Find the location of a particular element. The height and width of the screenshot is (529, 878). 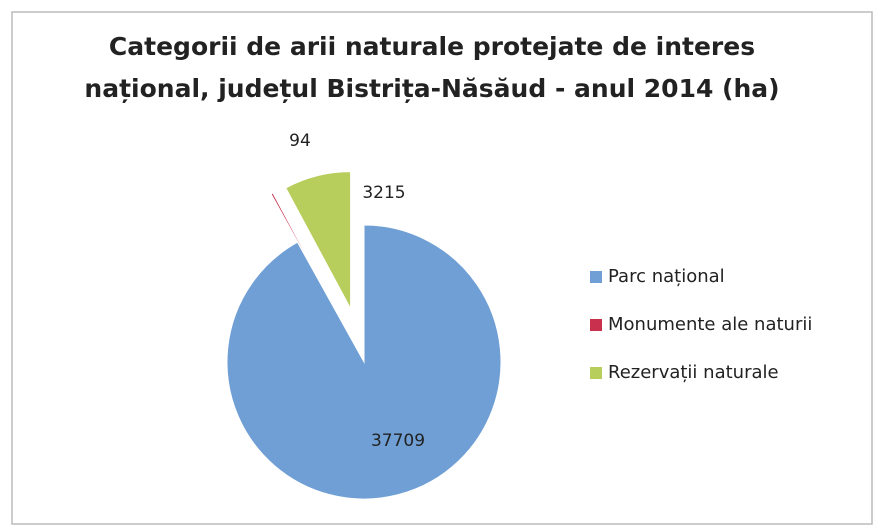

legend-label: Parc național is located at coordinates (666, 276).